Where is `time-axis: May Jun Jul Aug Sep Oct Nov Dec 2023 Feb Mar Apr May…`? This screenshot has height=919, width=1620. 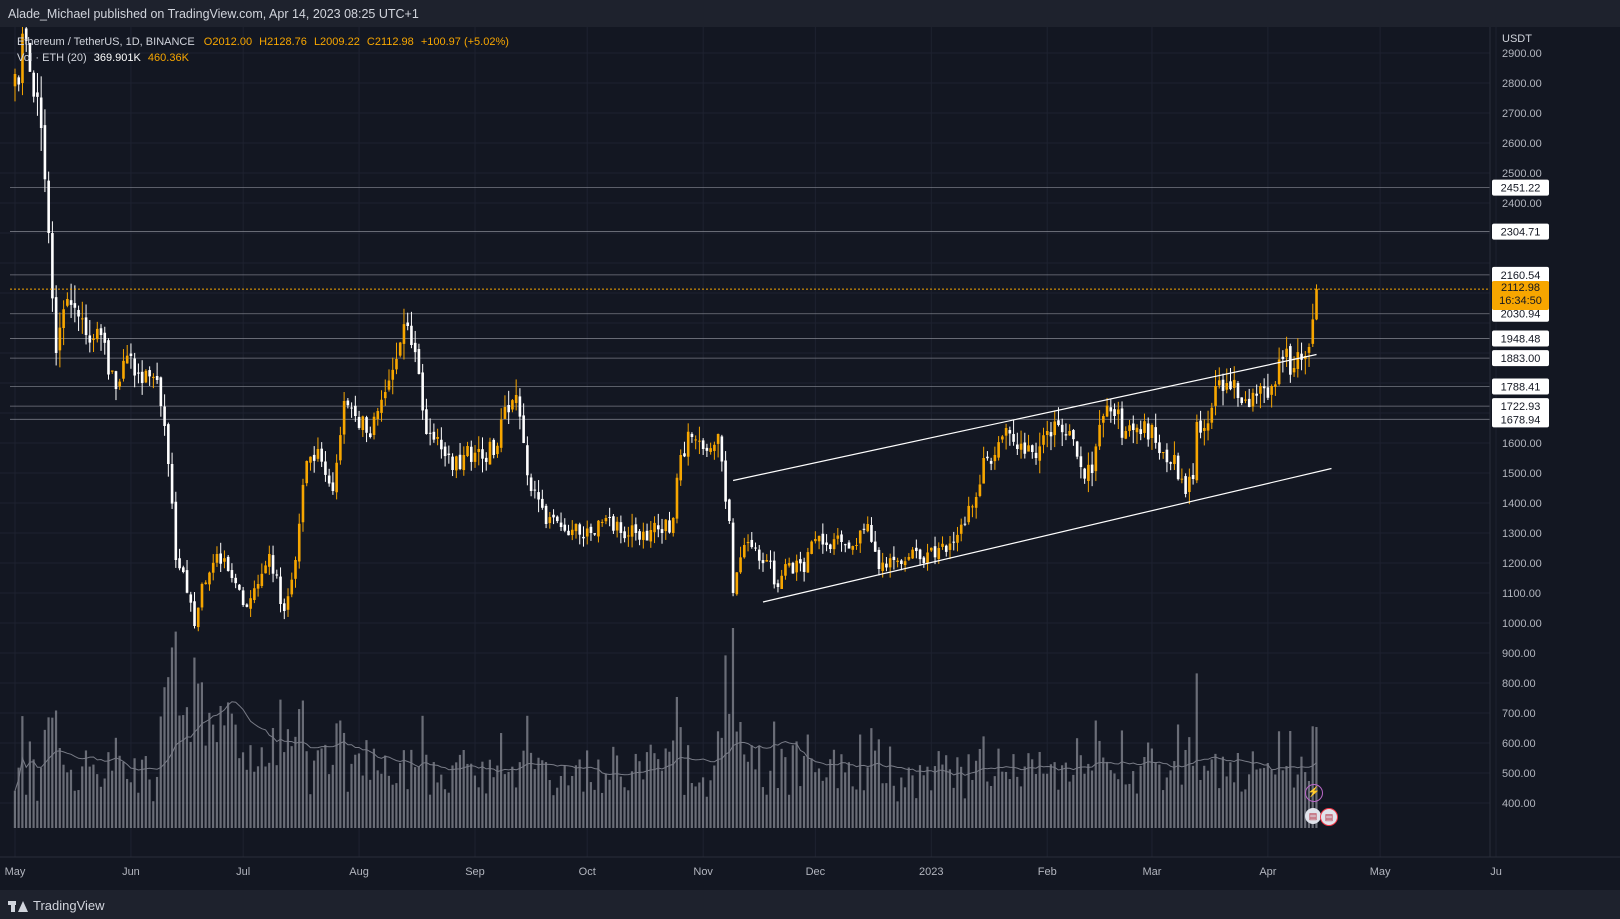 time-axis: May Jun Jul Aug Sep Oct Nov Dec 2023 Feb Mar Apr May… is located at coordinates (753, 872).